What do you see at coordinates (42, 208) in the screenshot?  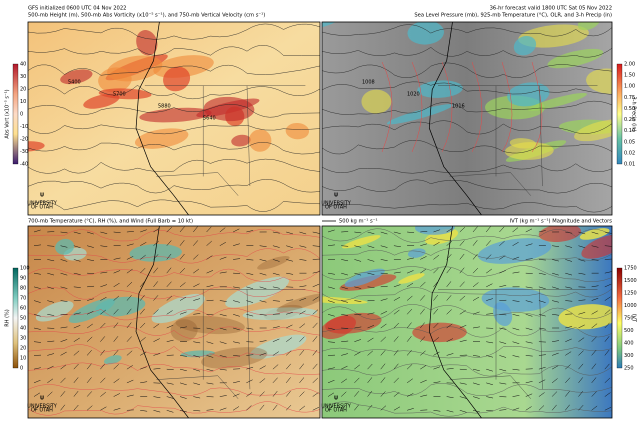 I see `logo-text: OF UTAH` at bounding box center [42, 208].